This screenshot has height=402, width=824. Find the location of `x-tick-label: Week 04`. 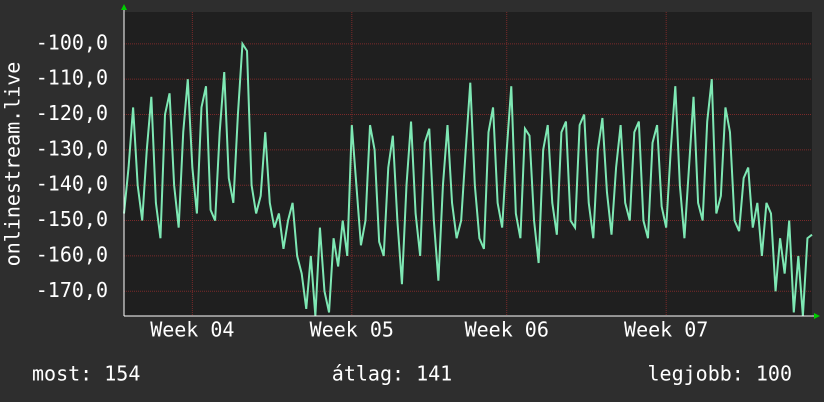

x-tick-label: Week 04 is located at coordinates (192, 330).